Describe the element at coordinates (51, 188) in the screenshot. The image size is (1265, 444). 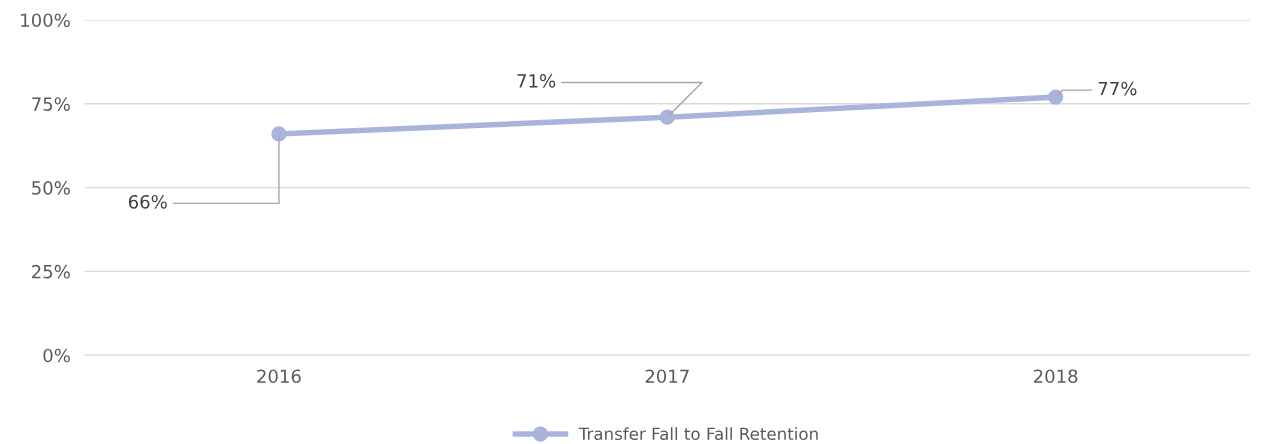
I see `y-tick-label: 50%` at that location.